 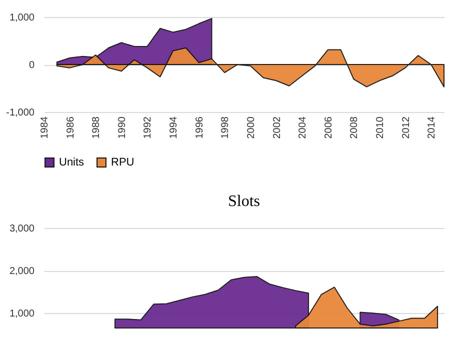 What do you see at coordinates (432, 127) in the screenshot?
I see `x-tick-label: 2014` at bounding box center [432, 127].